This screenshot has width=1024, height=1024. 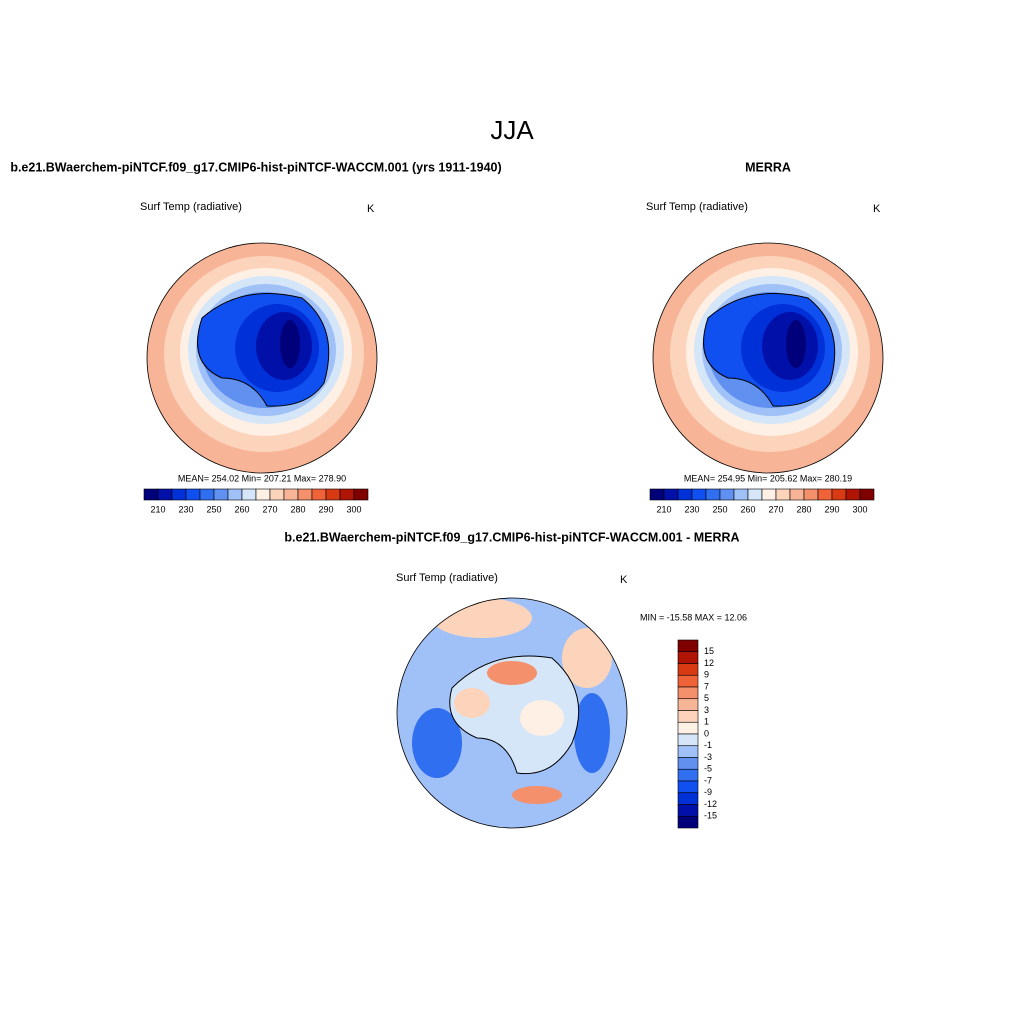 I want to click on figure-title: JJA, so click(x=512, y=130).